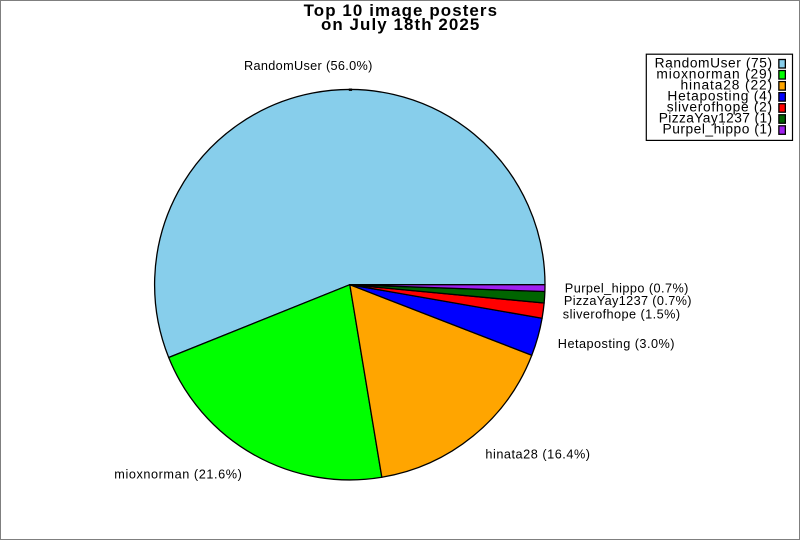 The width and height of the screenshot is (800, 540). What do you see at coordinates (400, 24) in the screenshot?
I see `svg-text: on July 18th 2025` at bounding box center [400, 24].